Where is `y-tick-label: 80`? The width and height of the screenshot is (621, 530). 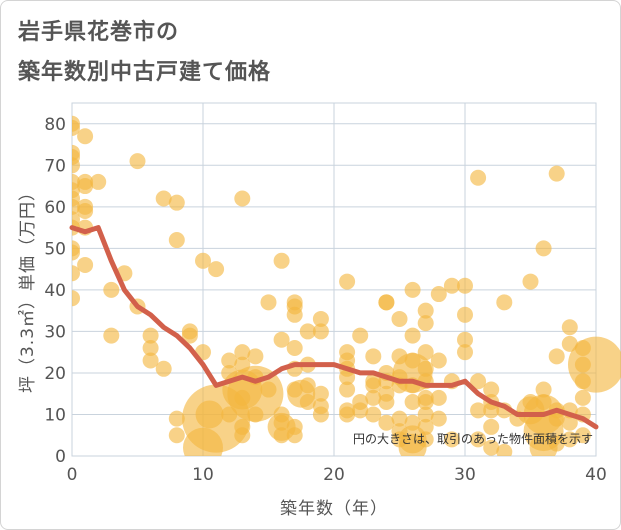 y-tick-label: 80 is located at coordinates (55, 125).